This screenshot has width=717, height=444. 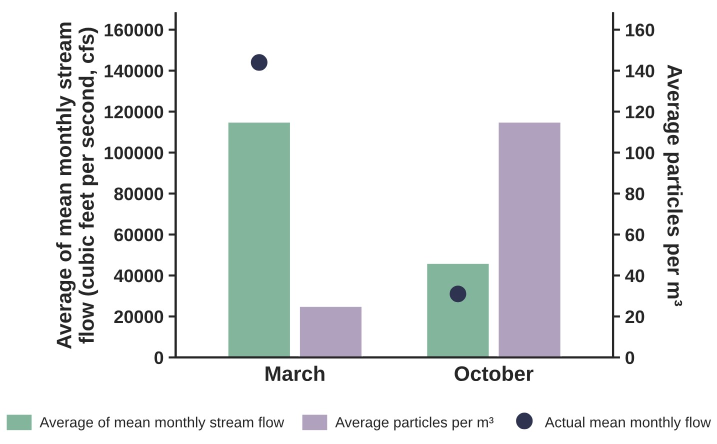 What do you see at coordinates (139, 193) in the screenshot?
I see `y-tick-label: 80000` at bounding box center [139, 193].